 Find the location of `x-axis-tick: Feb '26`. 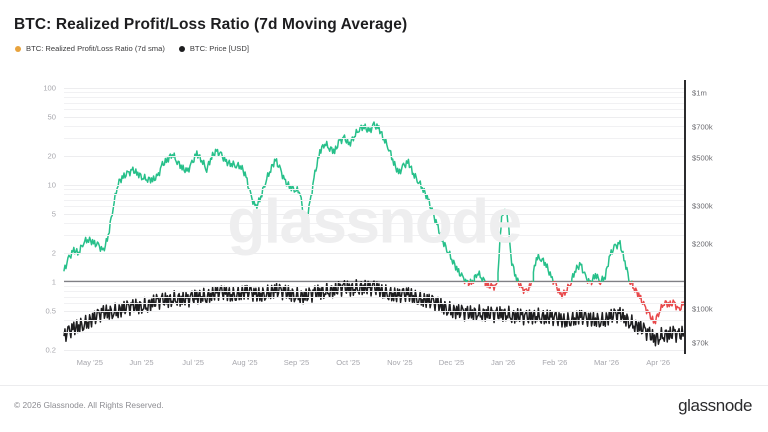

x-axis-tick: Feb '26 is located at coordinates (555, 362).